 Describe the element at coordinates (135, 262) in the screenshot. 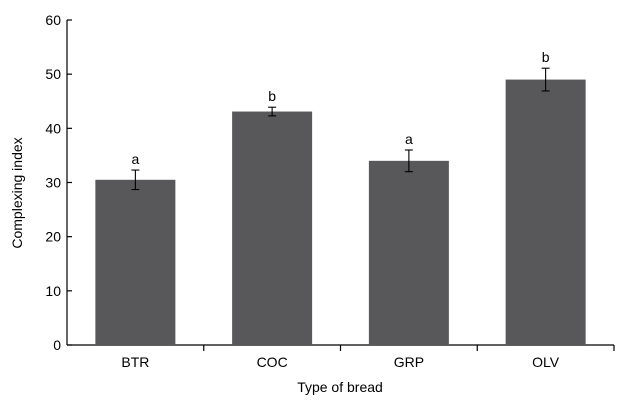

I see `bar-btr` at that location.